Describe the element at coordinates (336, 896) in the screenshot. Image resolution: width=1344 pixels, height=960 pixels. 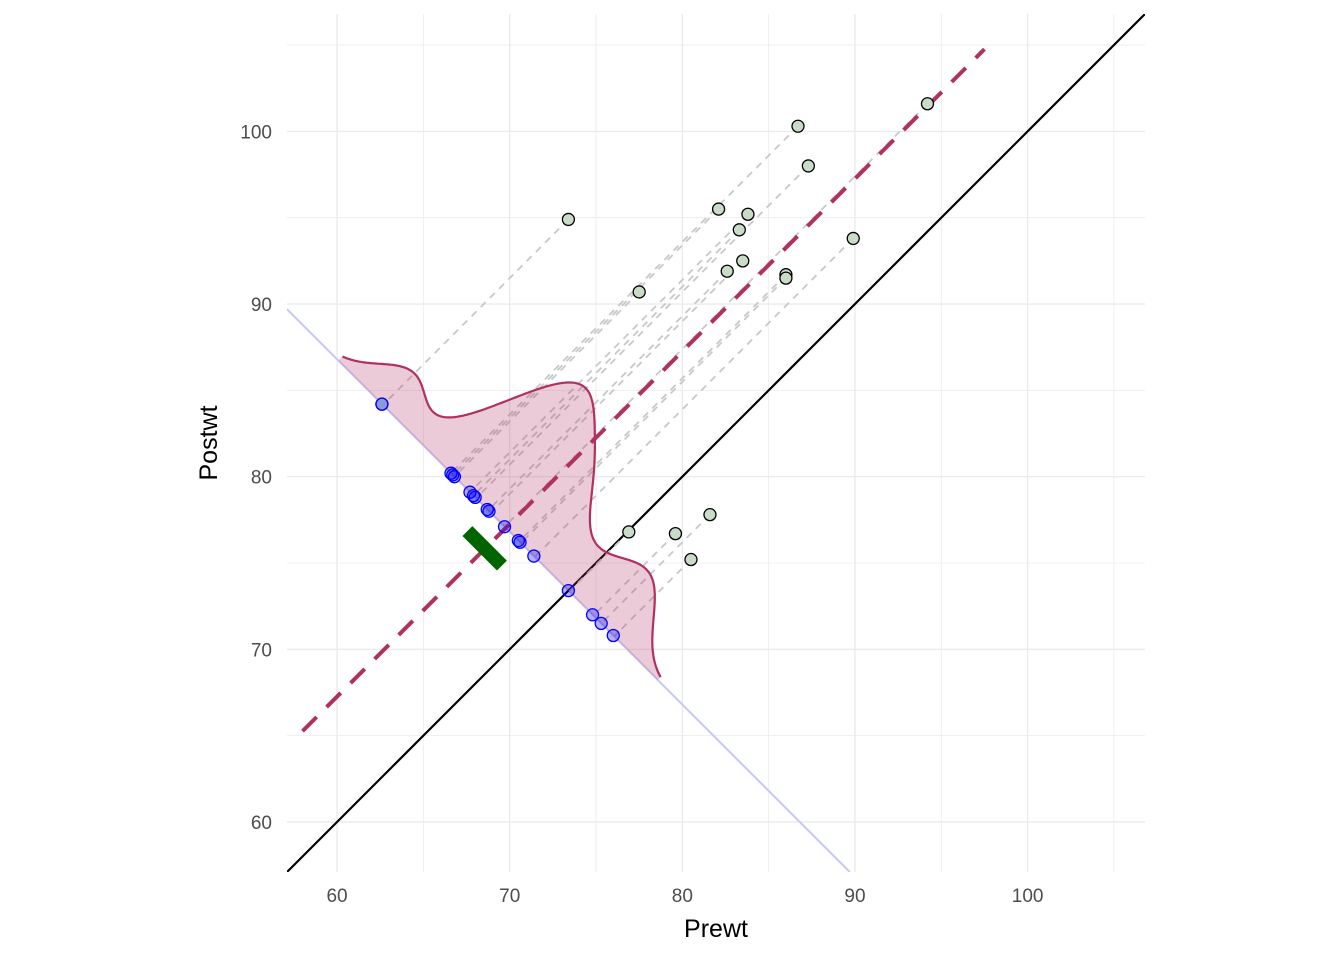
I see `x-tick-label: 60` at that location.